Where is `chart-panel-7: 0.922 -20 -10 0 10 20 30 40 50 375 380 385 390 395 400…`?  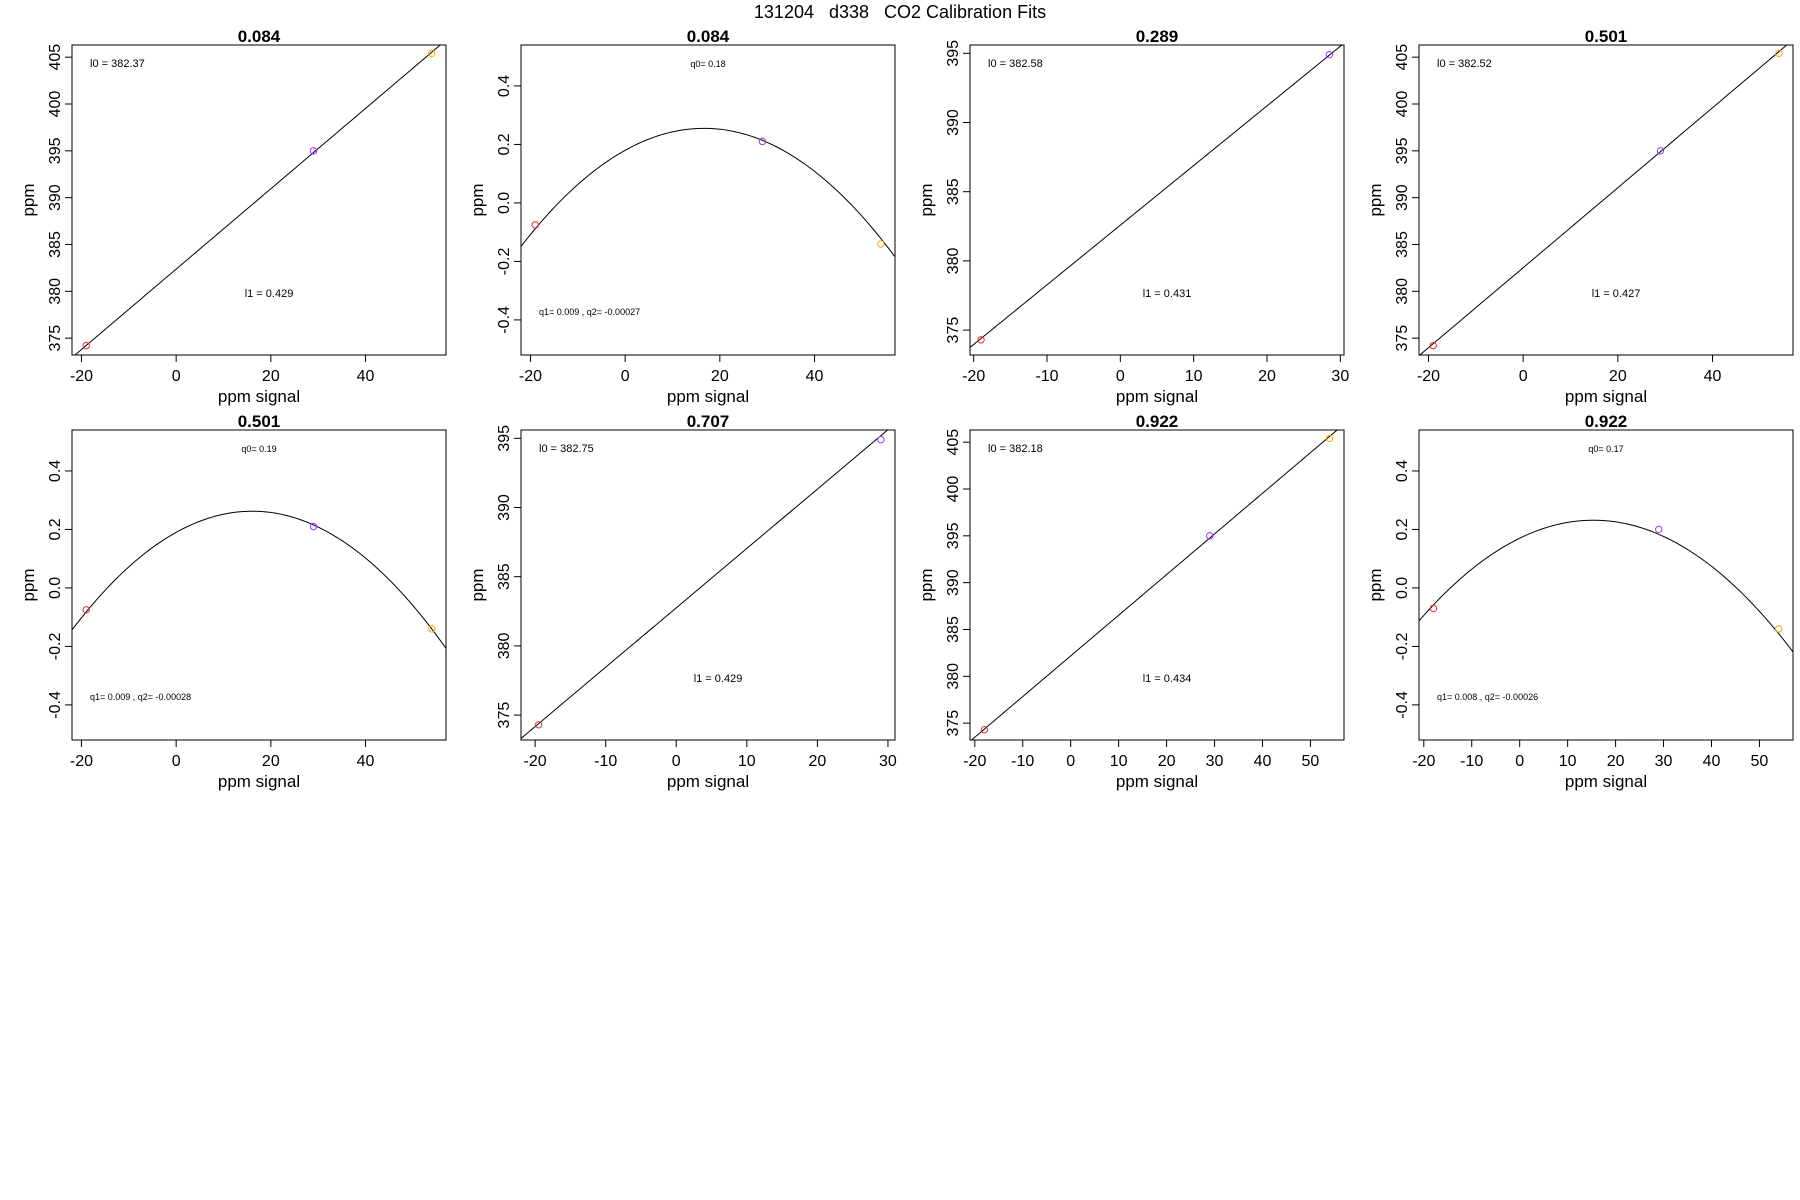
chart-panel-7: 0.922 -20 -10 0 10 20 30 40 50 375 380 385 390 395 400… is located at coordinates (1131, 601).